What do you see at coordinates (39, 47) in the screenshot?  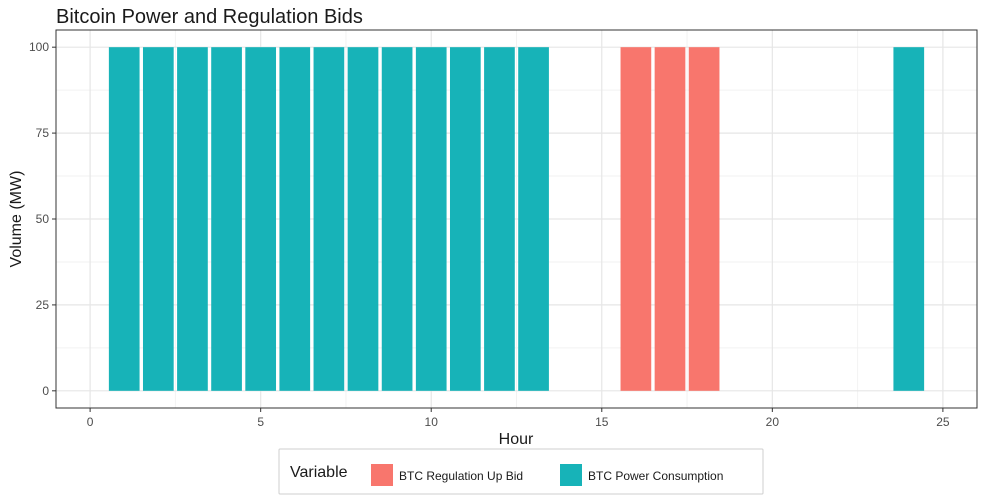 I see `y-tick-label: 100` at bounding box center [39, 47].